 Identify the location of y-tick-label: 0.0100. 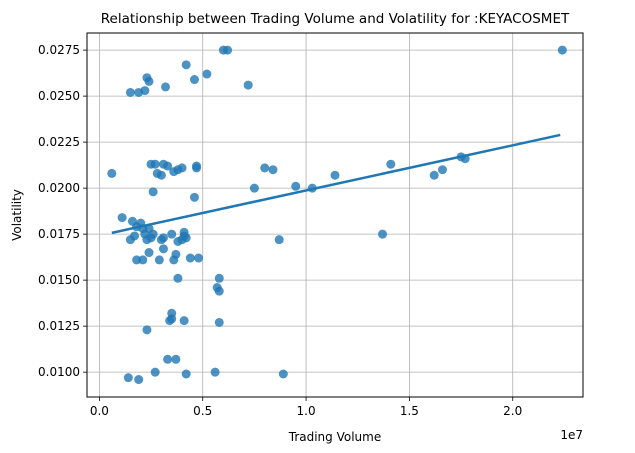
(59, 372).